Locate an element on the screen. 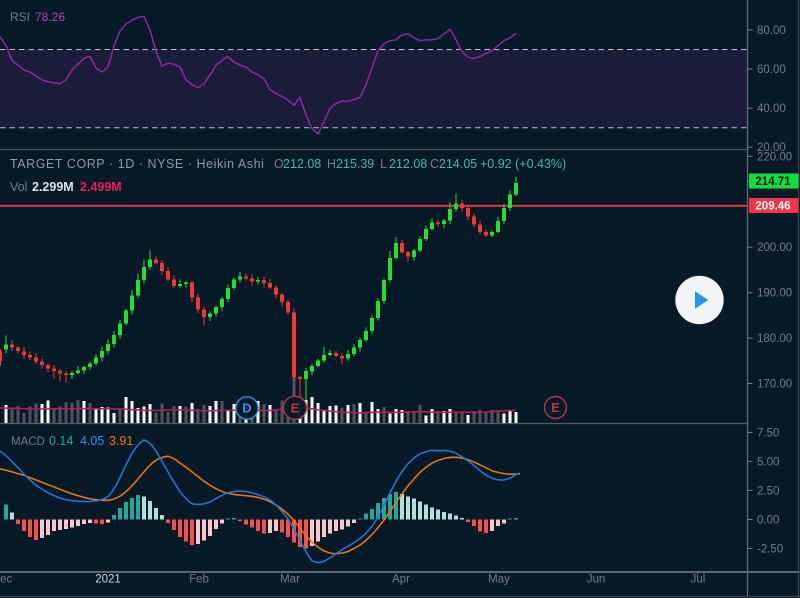  svg-text: +0.92 (+0.43%) is located at coordinates (523, 164).